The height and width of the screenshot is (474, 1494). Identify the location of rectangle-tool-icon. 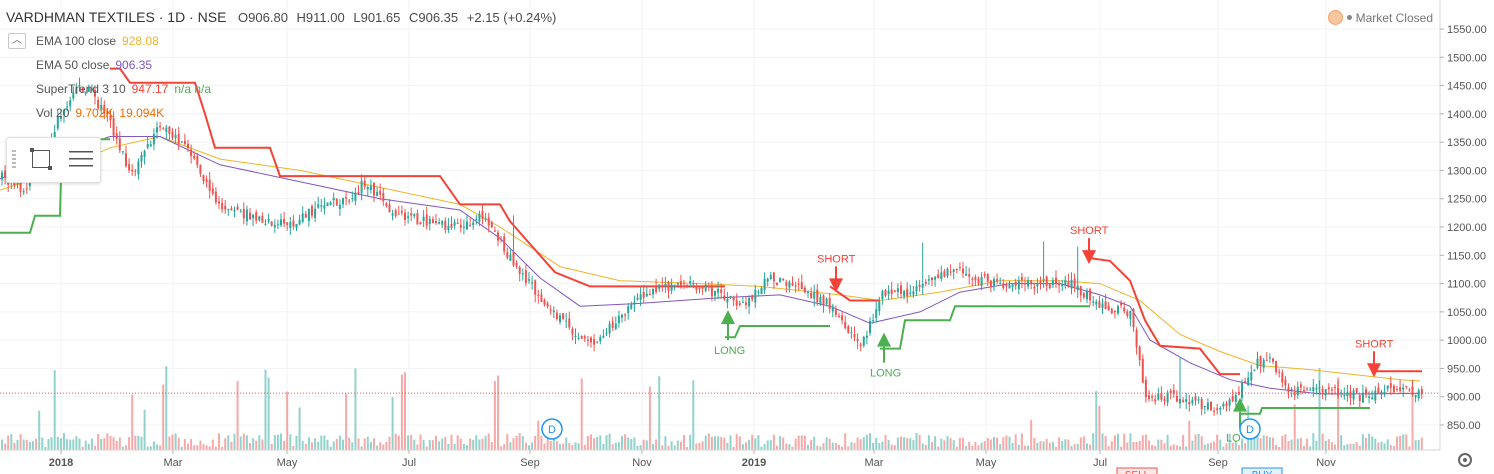
(41, 159).